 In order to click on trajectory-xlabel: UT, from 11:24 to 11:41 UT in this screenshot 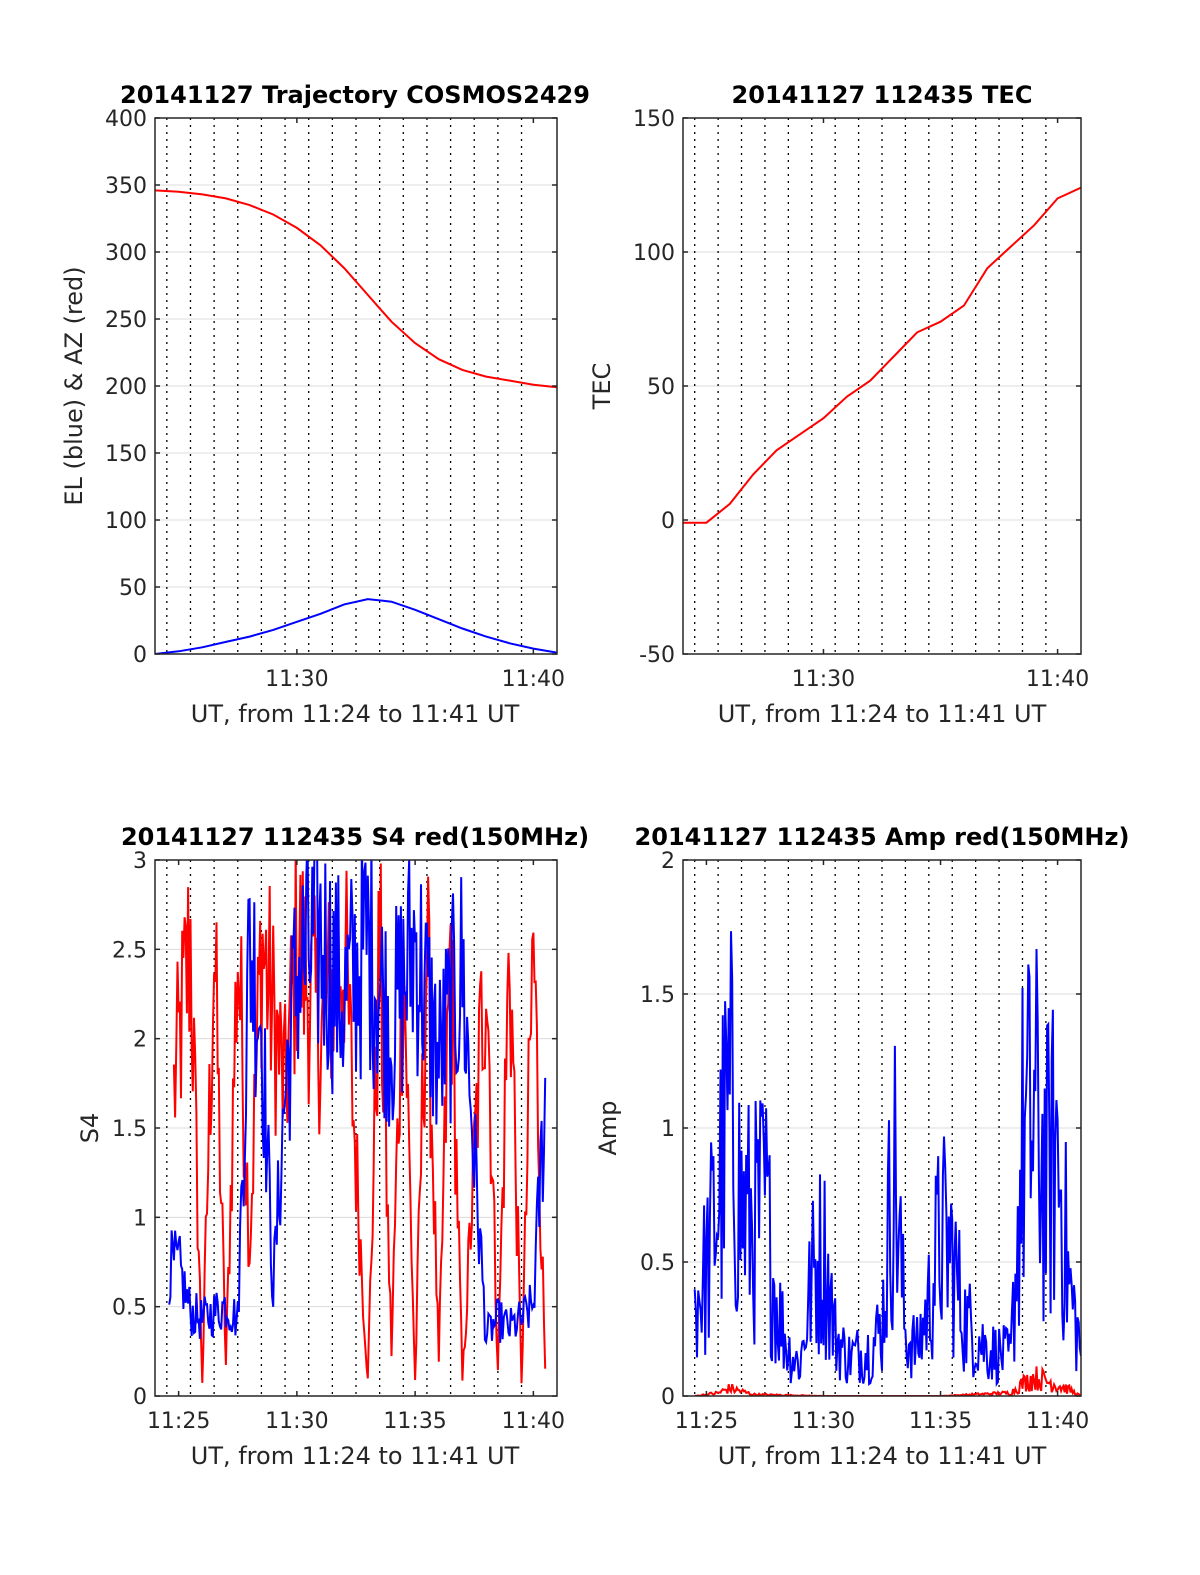, I will do `click(355, 714)`.